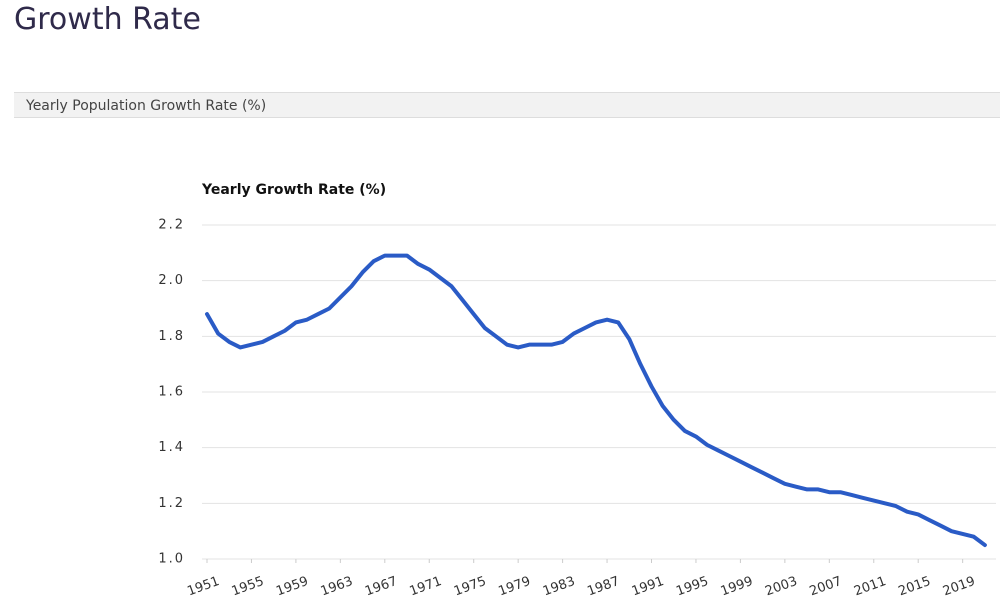 The image size is (1000, 616). I want to click on x-tick-label: 1987, so click(603, 586).